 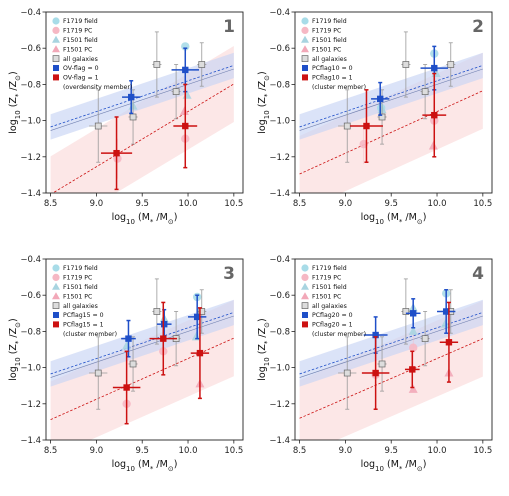 What do you see at coordinates (332, 315) in the screenshot?
I see `legend-entry: PCflag20 = 0` at bounding box center [332, 315].